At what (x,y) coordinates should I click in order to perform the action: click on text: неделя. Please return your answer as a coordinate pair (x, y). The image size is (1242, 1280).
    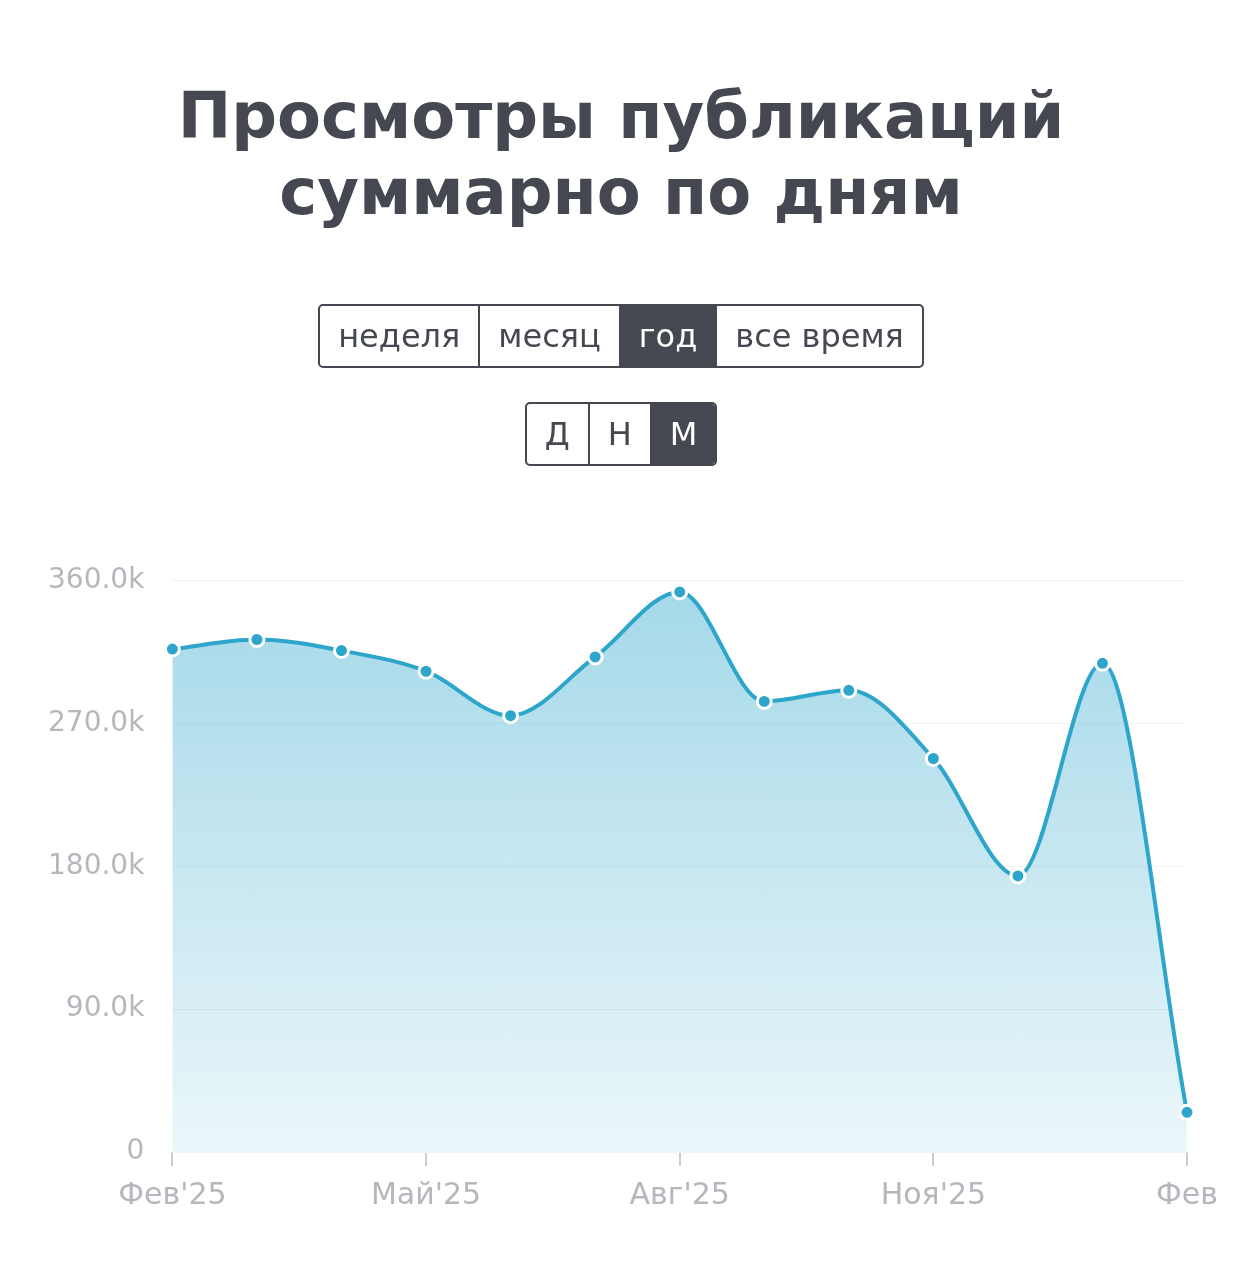
    Looking at the image, I should click on (399, 336).